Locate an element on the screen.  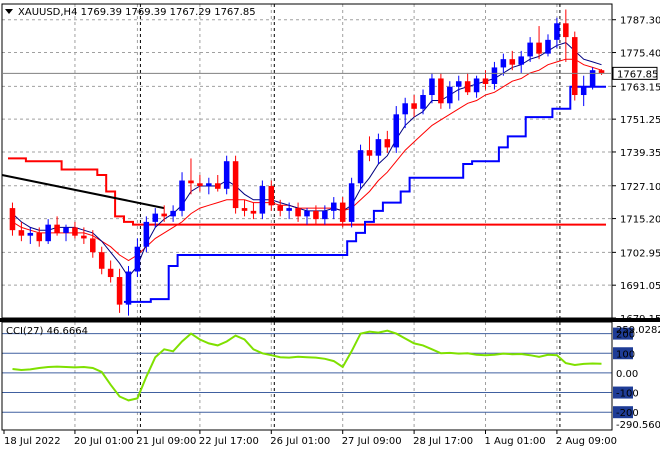
price-tick-label: 1727.10 is located at coordinates (640, 187).